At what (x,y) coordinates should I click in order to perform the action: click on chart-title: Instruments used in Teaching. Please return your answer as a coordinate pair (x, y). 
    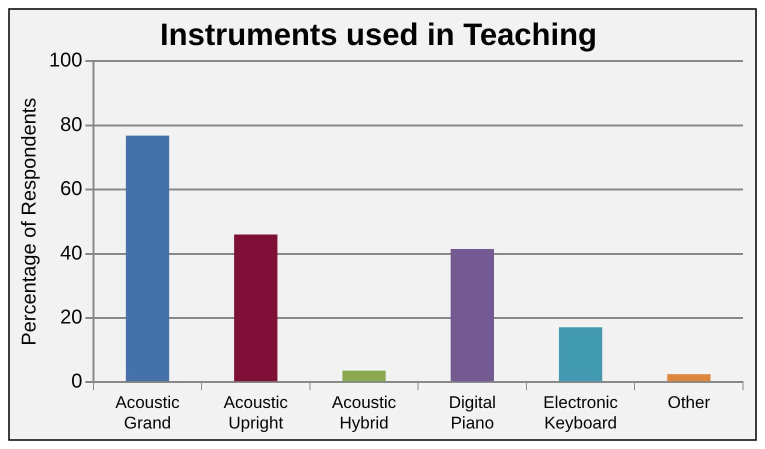
    Looking at the image, I should click on (378, 34).